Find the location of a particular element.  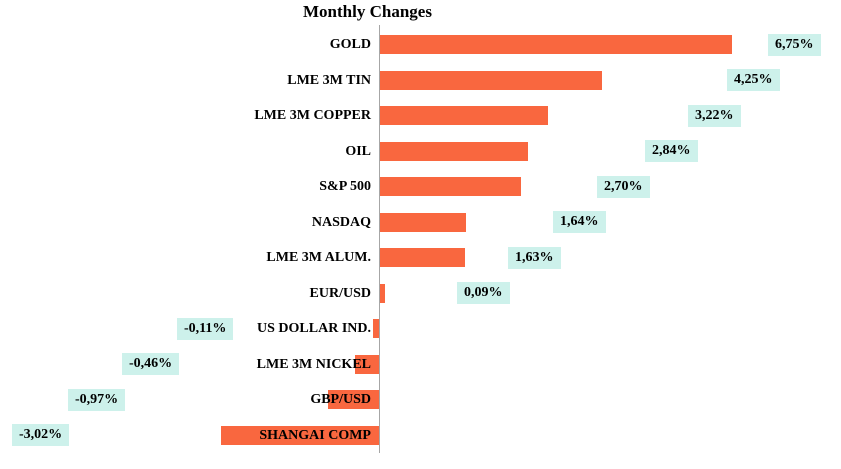

bar-gbp-usd is located at coordinates (353, 400).